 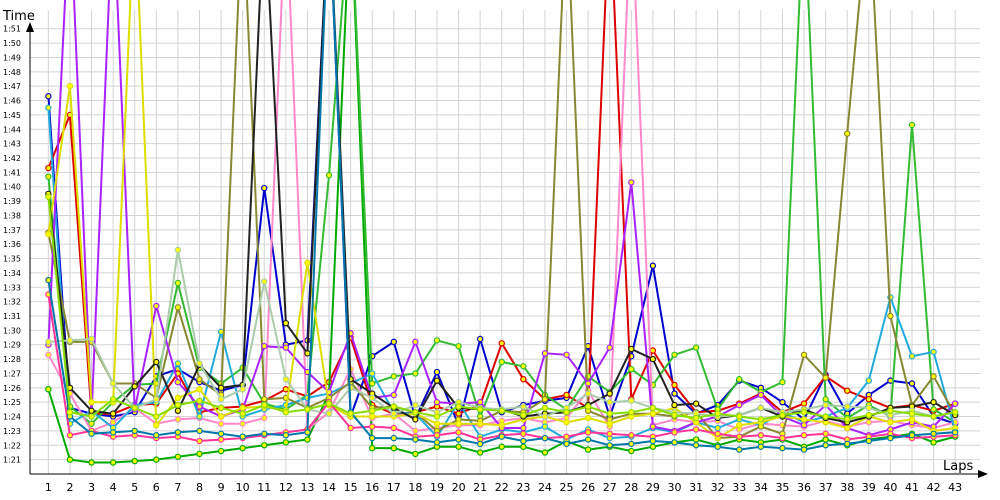 What do you see at coordinates (890, 487) in the screenshot?
I see `x-tick-label: 40` at bounding box center [890, 487].